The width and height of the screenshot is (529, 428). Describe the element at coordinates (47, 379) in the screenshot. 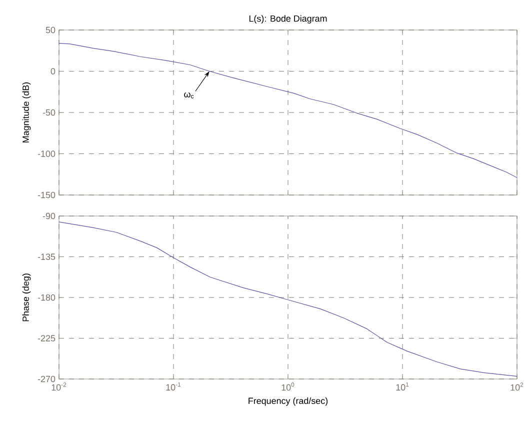

I see `y-tick-label: -270` at that location.